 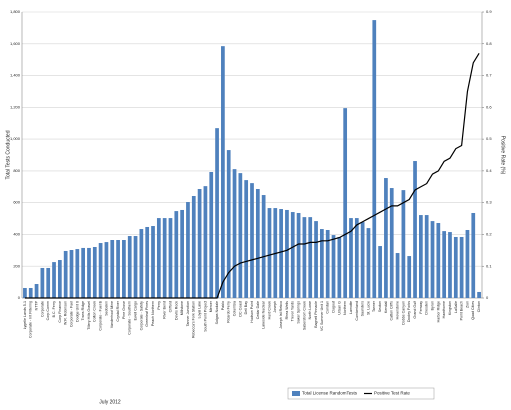 What do you see at coordinates (16, 265) in the screenshot?
I see `y-tick-label: 200` at bounding box center [16, 265].